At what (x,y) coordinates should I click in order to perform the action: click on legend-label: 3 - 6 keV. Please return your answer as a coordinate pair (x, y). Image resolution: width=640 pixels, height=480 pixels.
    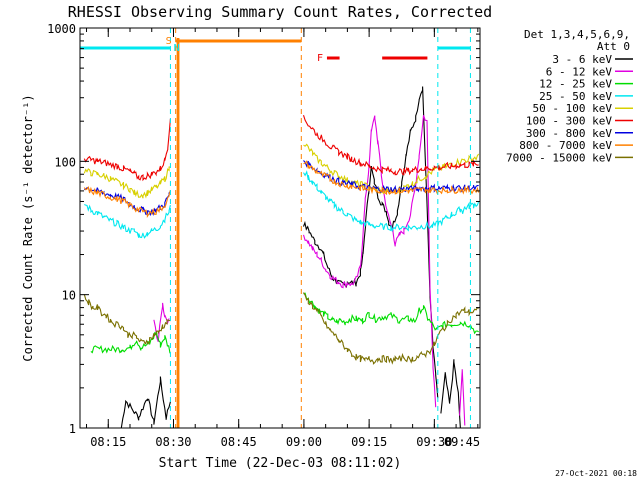
    Looking at the image, I should click on (582, 59).